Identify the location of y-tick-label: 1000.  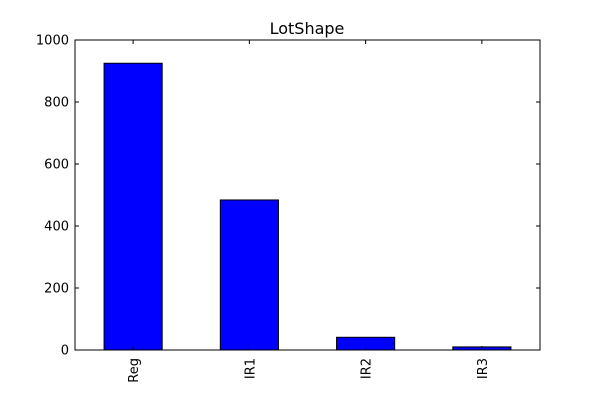
(52, 41).